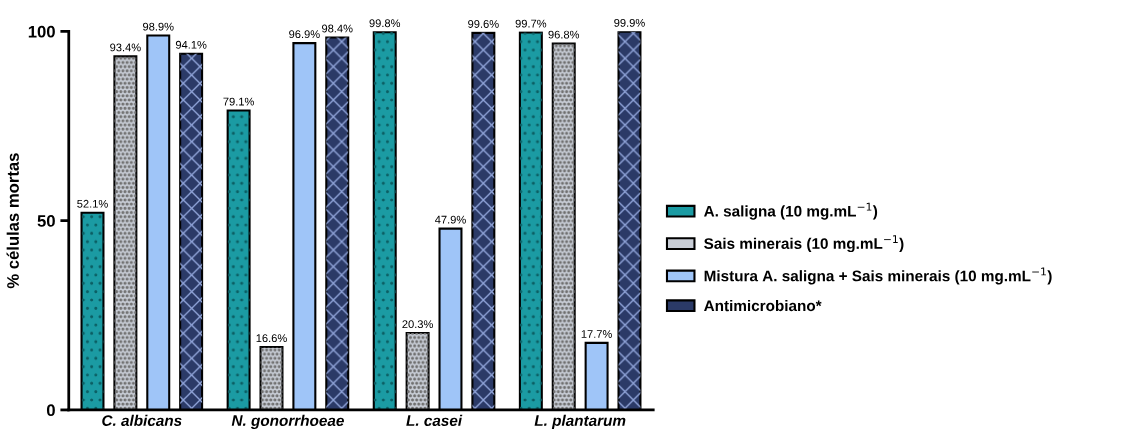  What do you see at coordinates (564, 34) in the screenshot?
I see `data-label: 96.8%` at bounding box center [564, 34].